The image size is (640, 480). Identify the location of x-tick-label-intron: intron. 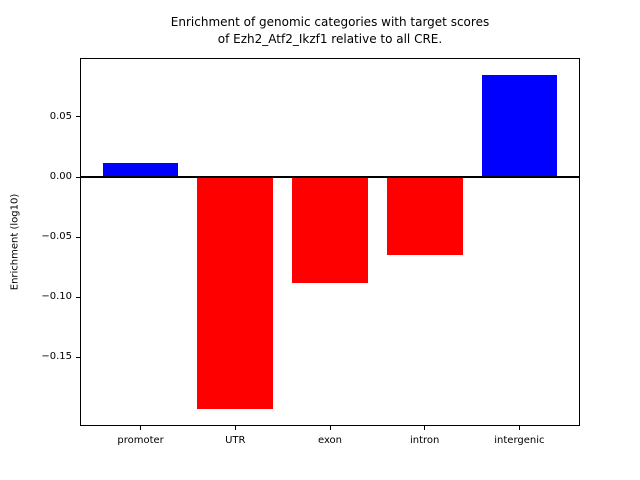
(424, 440).